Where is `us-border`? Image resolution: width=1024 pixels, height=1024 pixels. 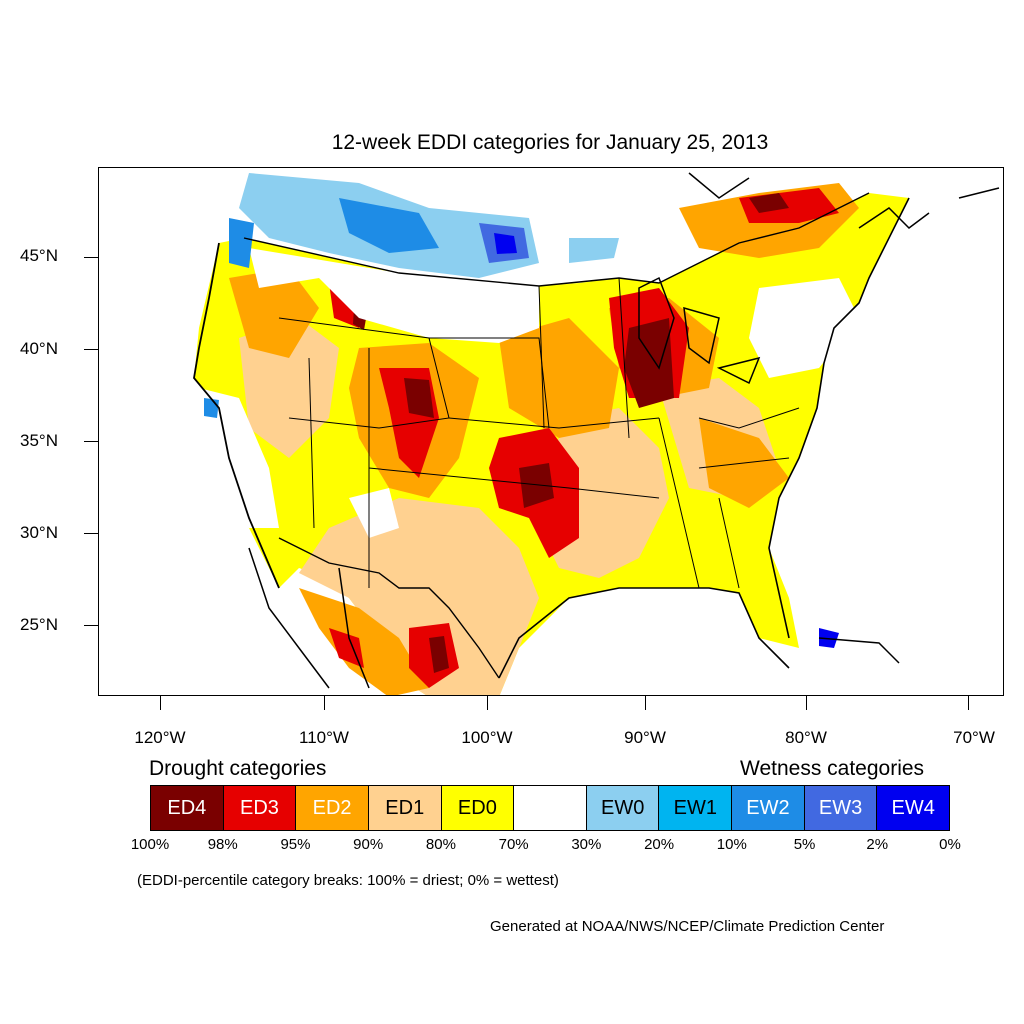 us-border is located at coordinates (556, 239).